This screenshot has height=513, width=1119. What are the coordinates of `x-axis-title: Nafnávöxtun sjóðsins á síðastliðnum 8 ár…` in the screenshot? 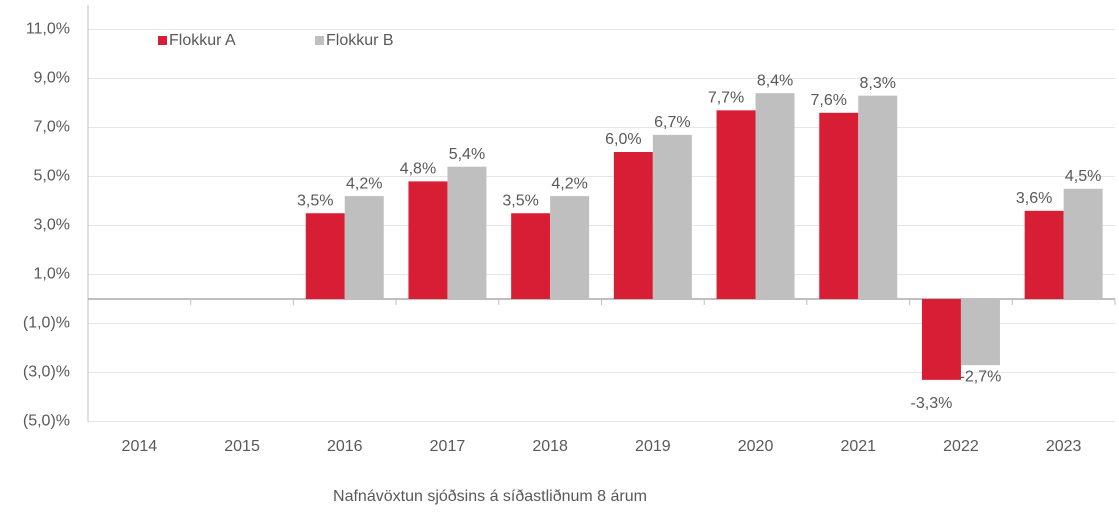 It's located at (490, 496).